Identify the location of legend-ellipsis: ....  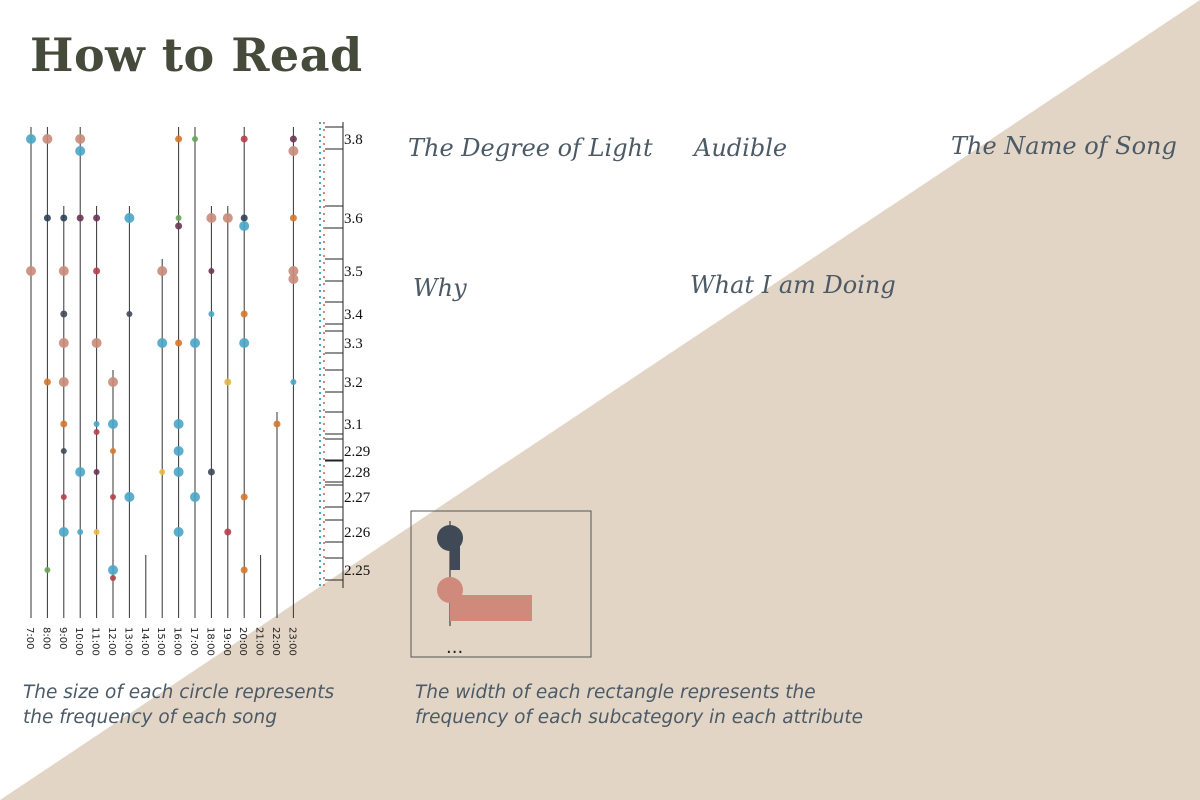
(454, 647).